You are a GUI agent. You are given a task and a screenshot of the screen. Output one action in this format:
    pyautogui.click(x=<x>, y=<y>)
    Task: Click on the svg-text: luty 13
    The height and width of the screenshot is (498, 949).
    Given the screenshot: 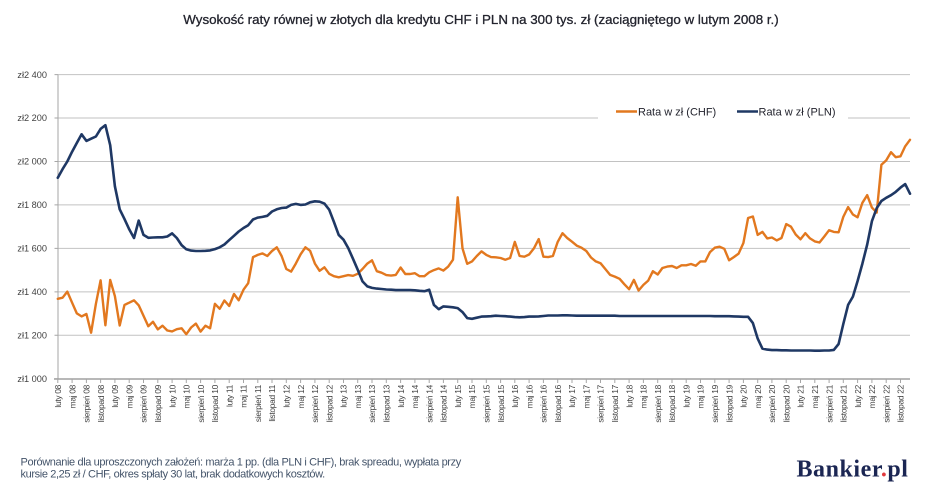 What is the action you would take?
    pyautogui.click(x=344, y=395)
    